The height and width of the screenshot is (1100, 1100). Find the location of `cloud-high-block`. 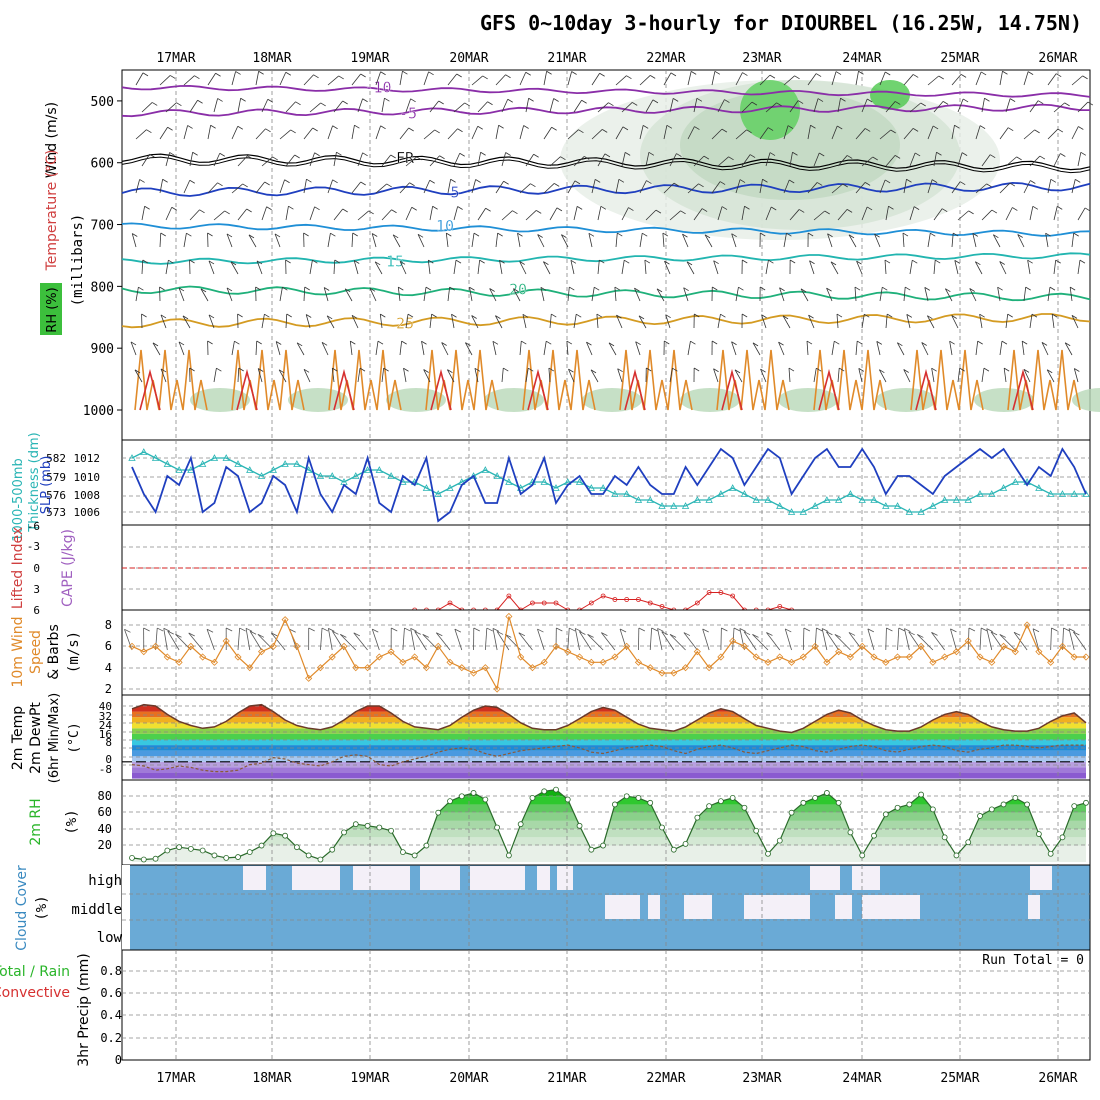

cloud-high-block is located at coordinates (381, 878).